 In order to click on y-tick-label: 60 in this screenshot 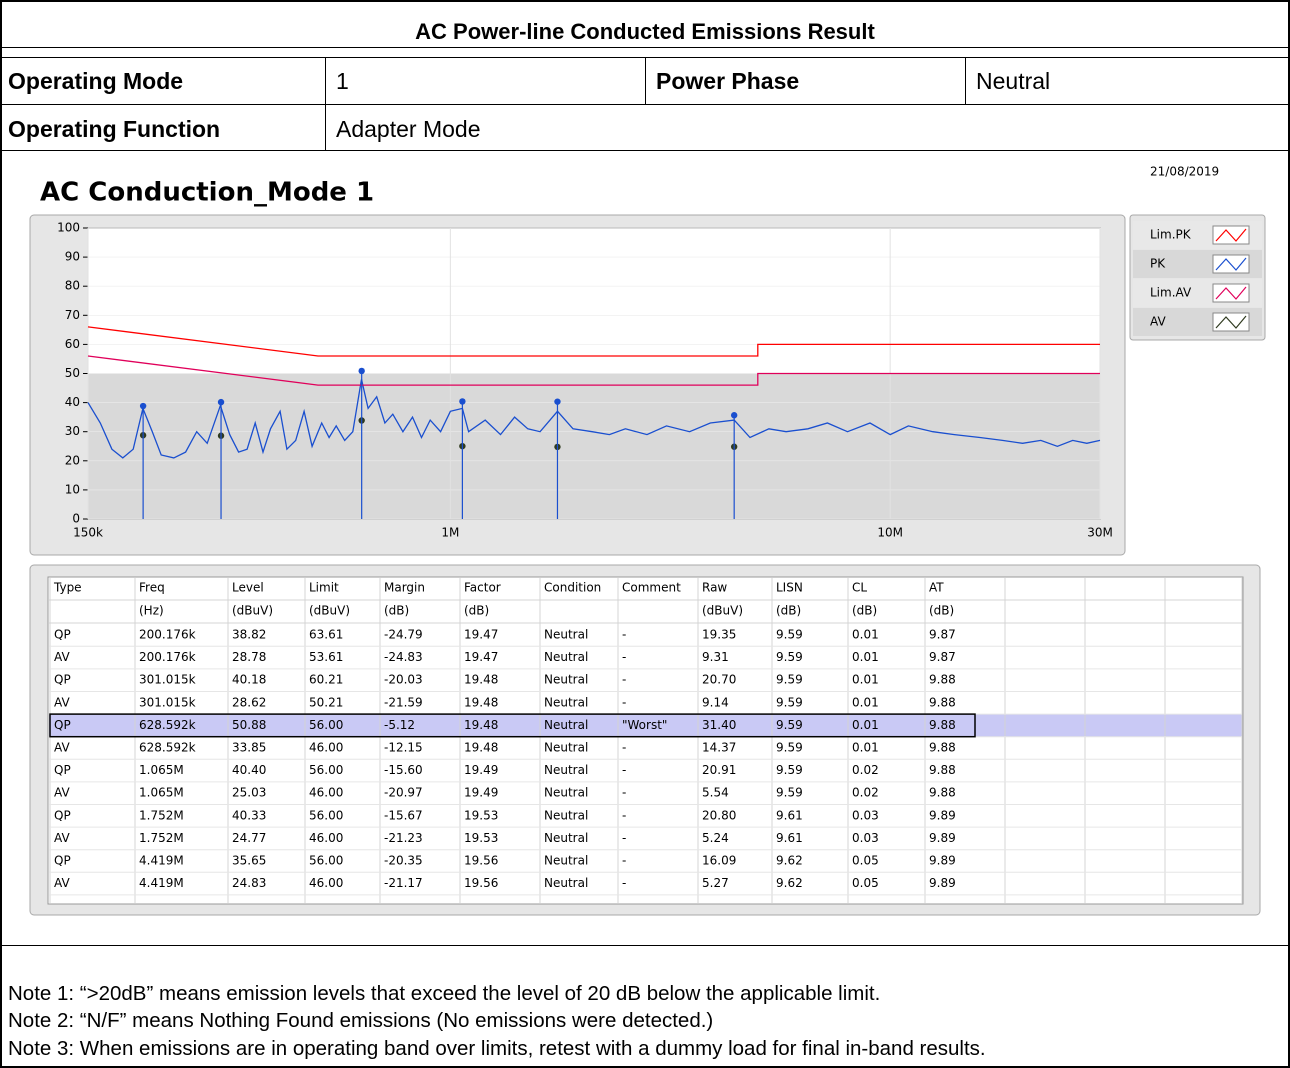, I will do `click(72, 344)`.